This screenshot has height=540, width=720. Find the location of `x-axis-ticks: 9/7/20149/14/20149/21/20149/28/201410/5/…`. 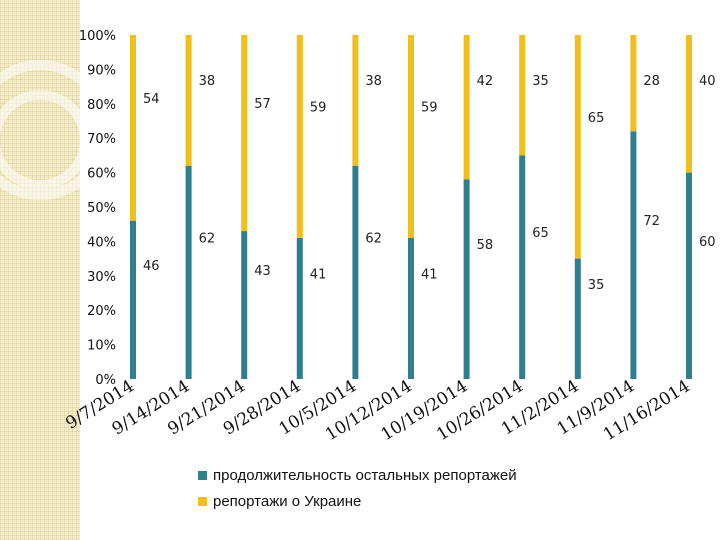

x-axis-ticks: 9/7/20149/14/20149/21/20149/28/201410/5/… is located at coordinates (377, 410).